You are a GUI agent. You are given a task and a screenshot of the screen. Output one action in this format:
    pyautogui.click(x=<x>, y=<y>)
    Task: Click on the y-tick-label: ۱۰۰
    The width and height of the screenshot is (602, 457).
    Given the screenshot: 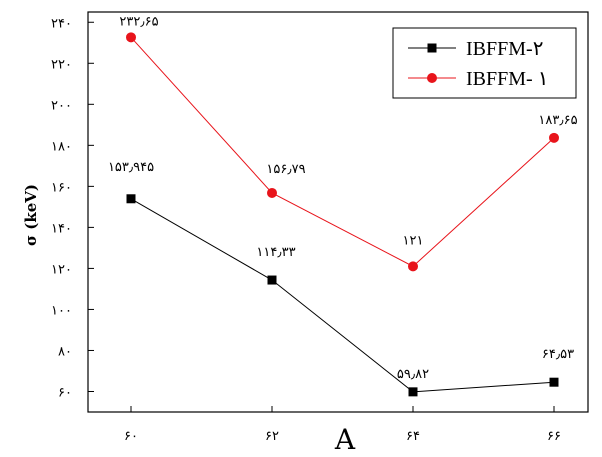 What is the action you would take?
    pyautogui.click(x=61, y=310)
    